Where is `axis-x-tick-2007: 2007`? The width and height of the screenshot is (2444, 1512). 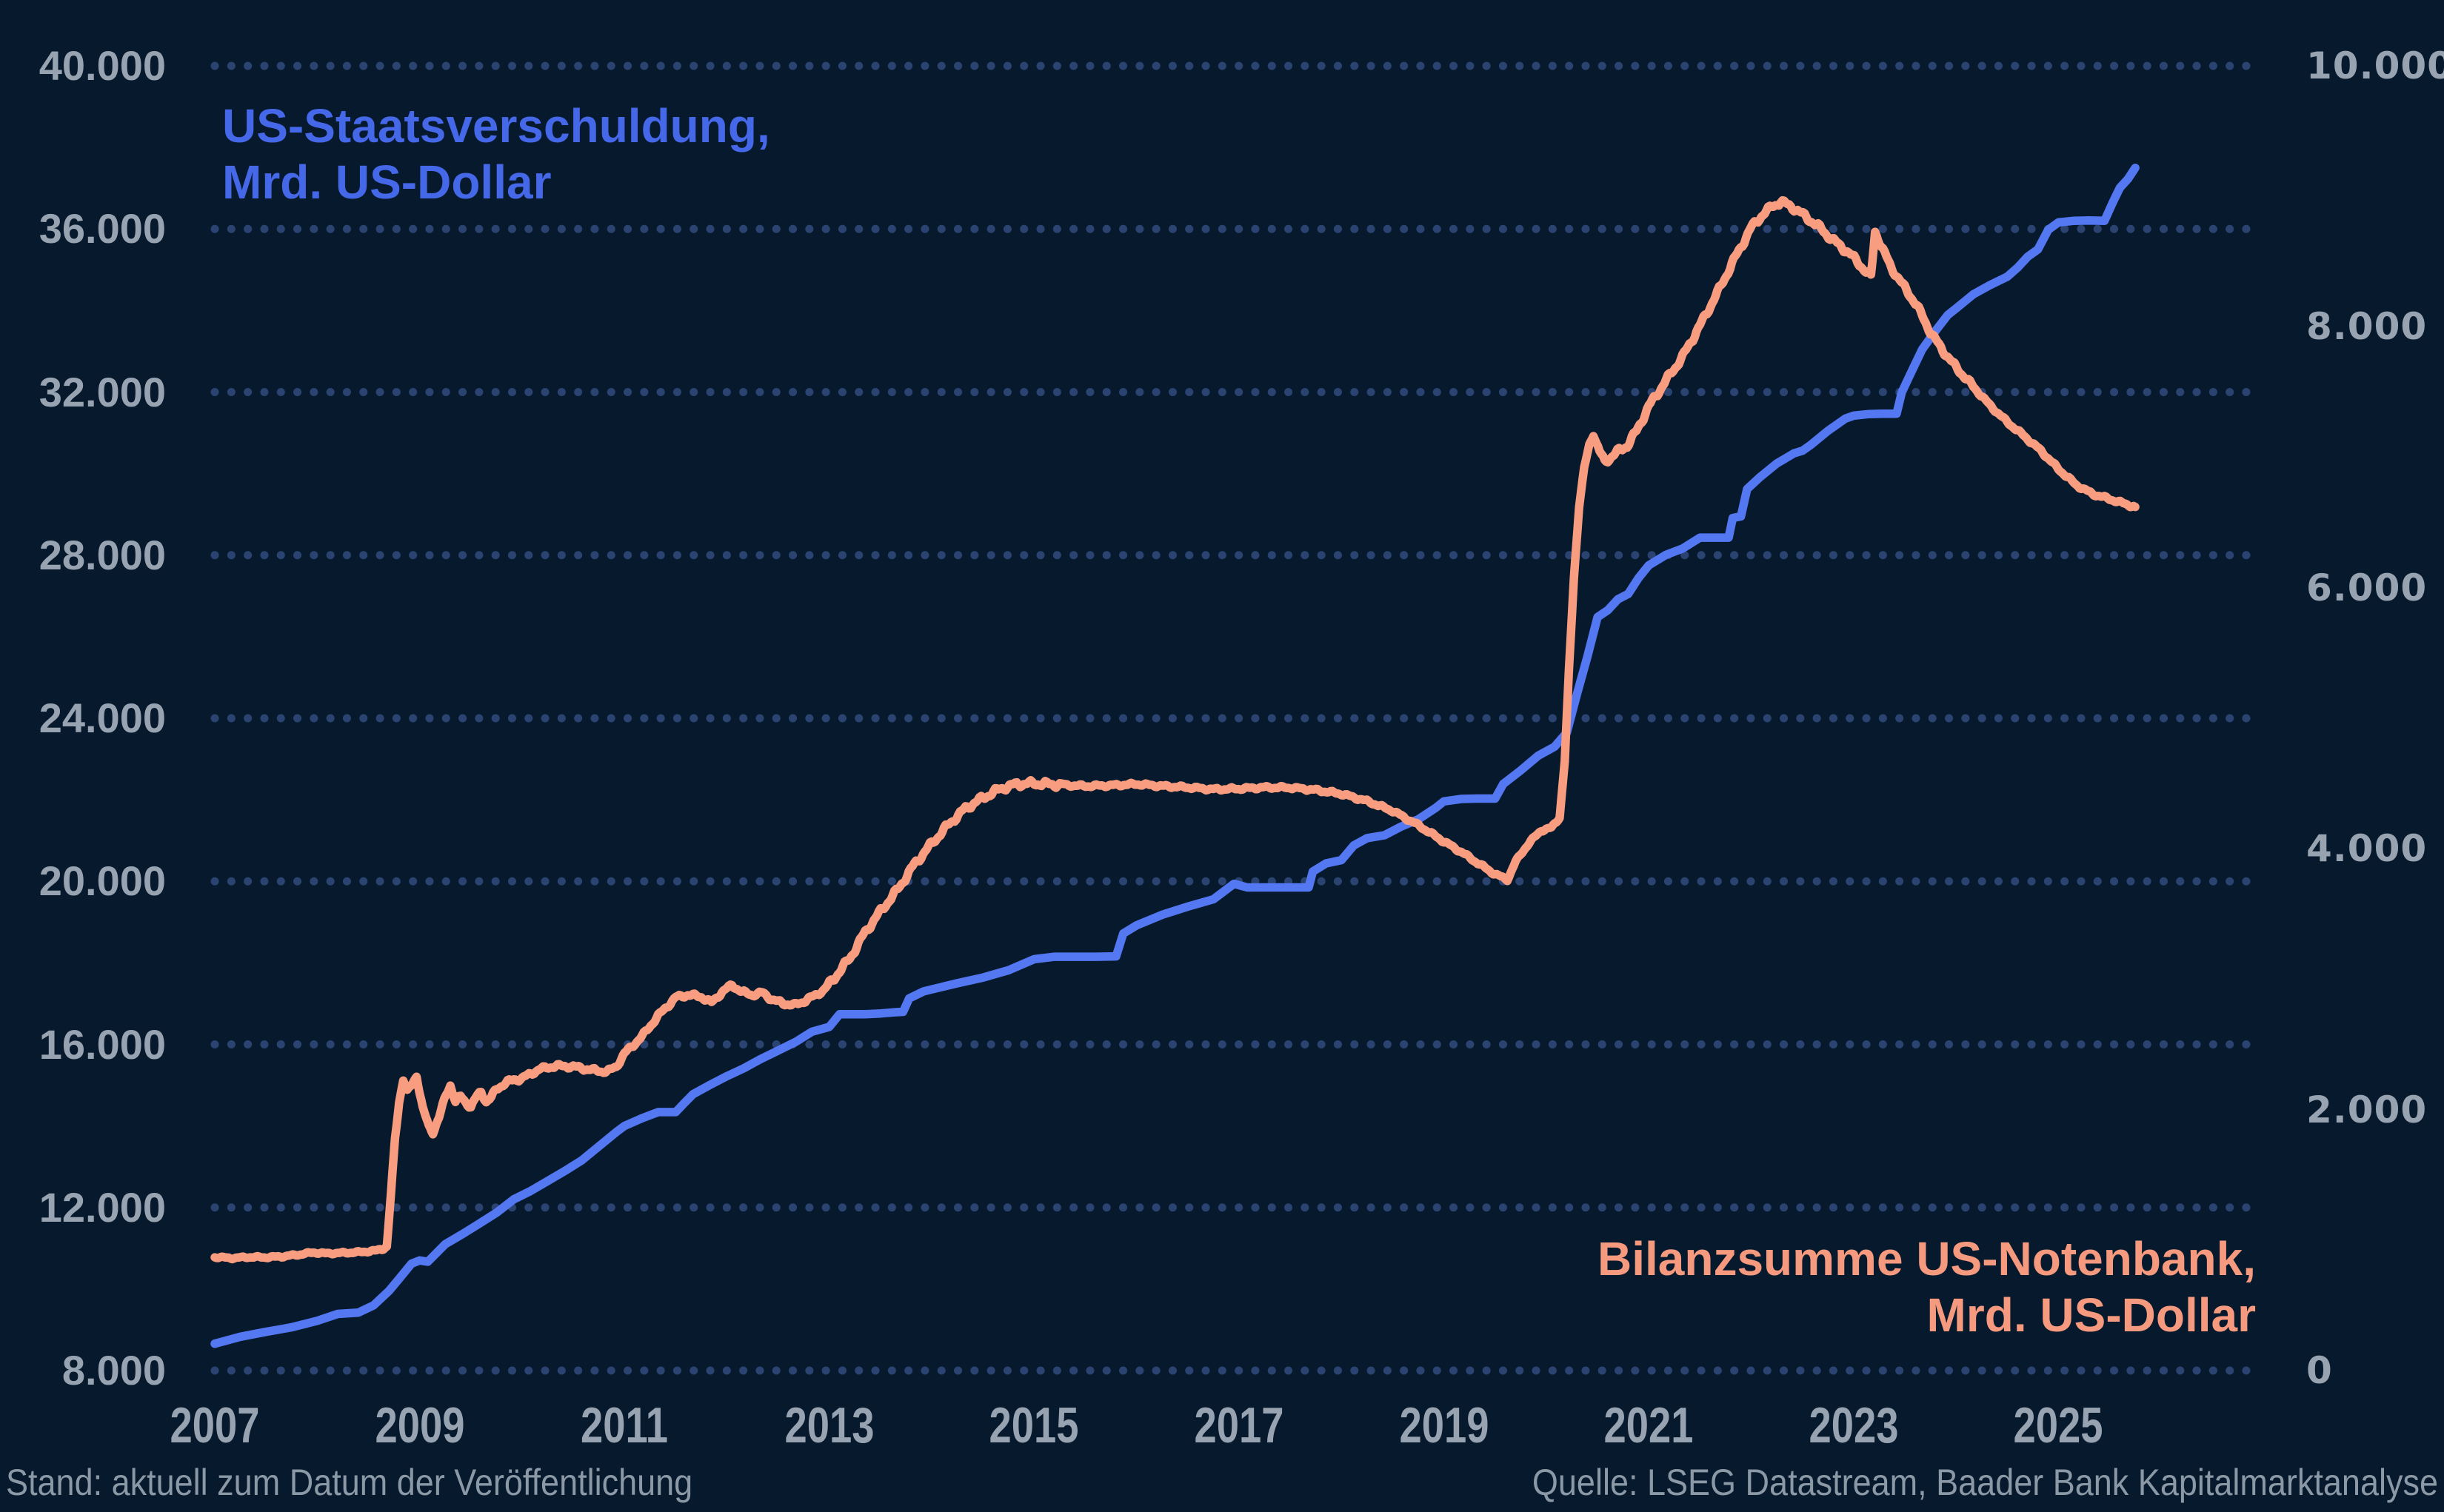 axis-x-tick-2007: 2007 is located at coordinates (215, 1425).